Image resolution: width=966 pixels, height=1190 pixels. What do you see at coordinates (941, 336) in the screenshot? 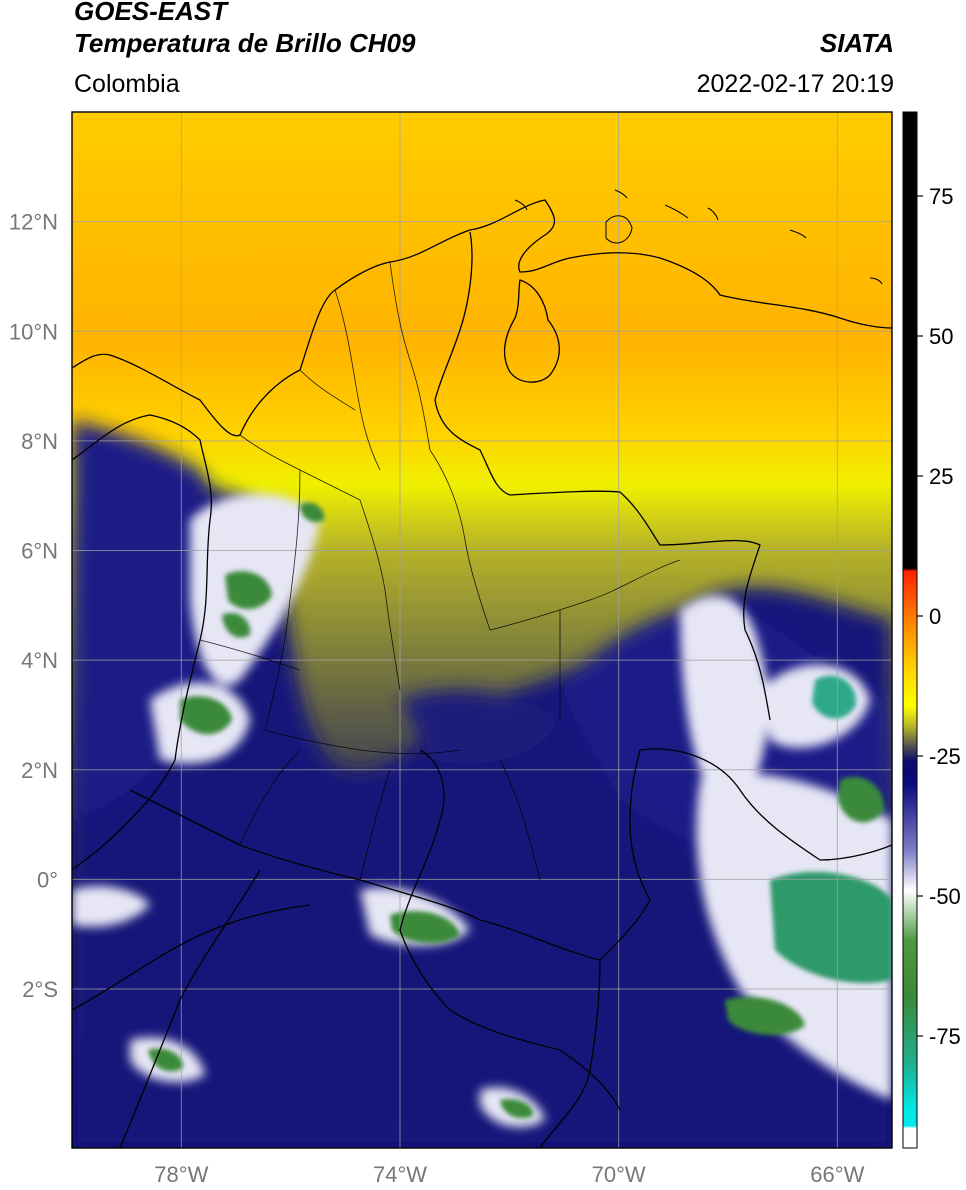
I see `colorbar-tick-label: 50` at bounding box center [941, 336].